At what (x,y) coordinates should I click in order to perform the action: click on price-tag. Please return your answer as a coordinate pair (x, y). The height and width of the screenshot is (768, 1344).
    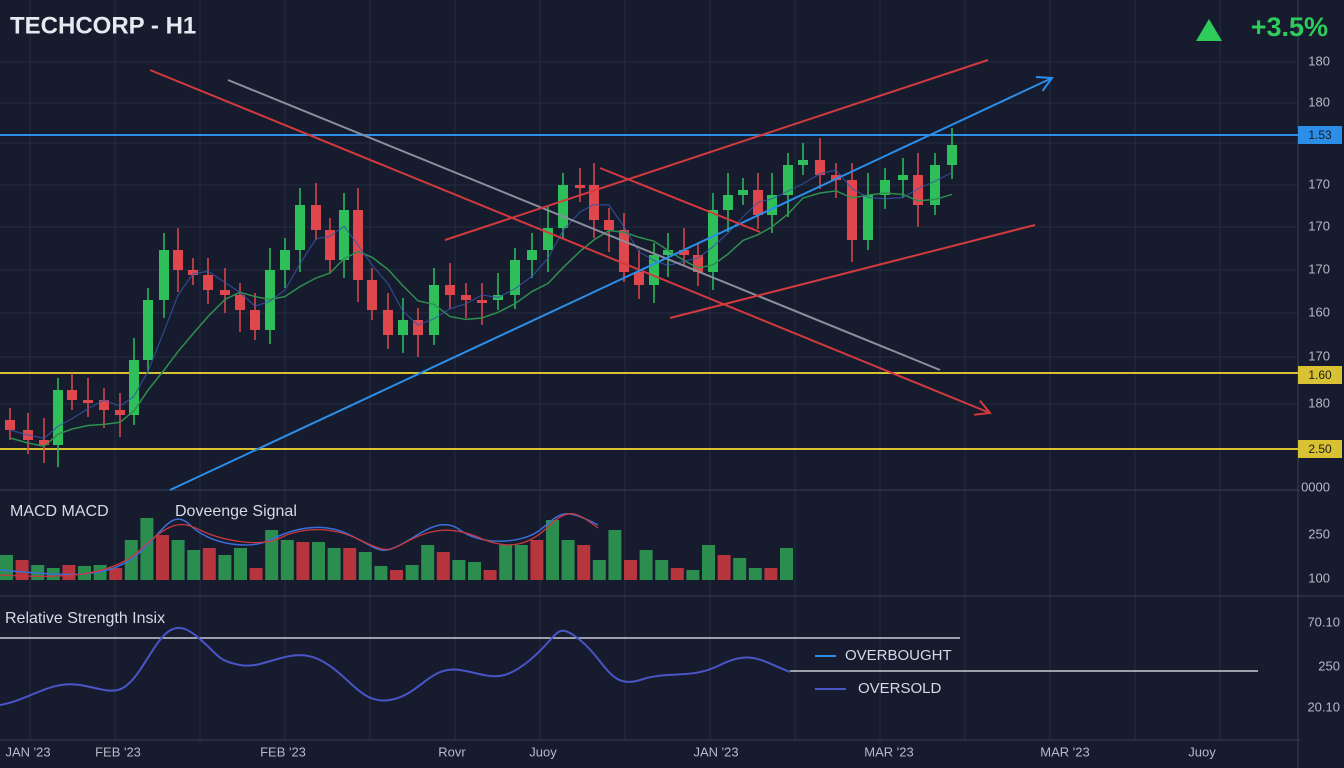
    Looking at the image, I should click on (1320, 375).